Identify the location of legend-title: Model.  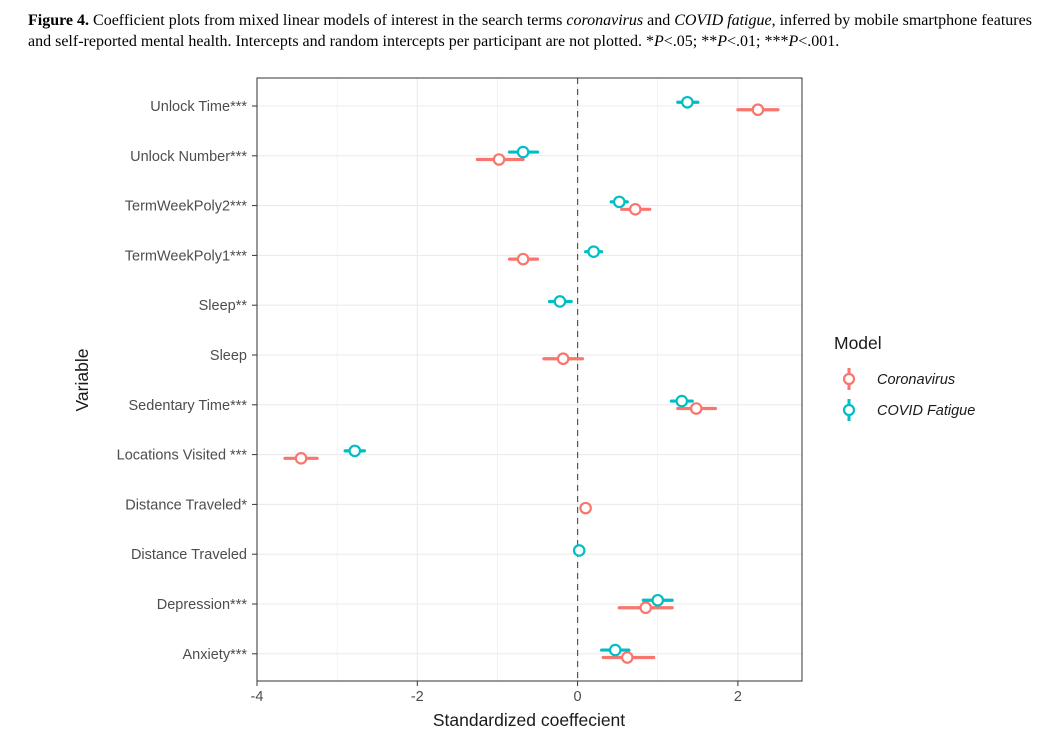
(858, 343).